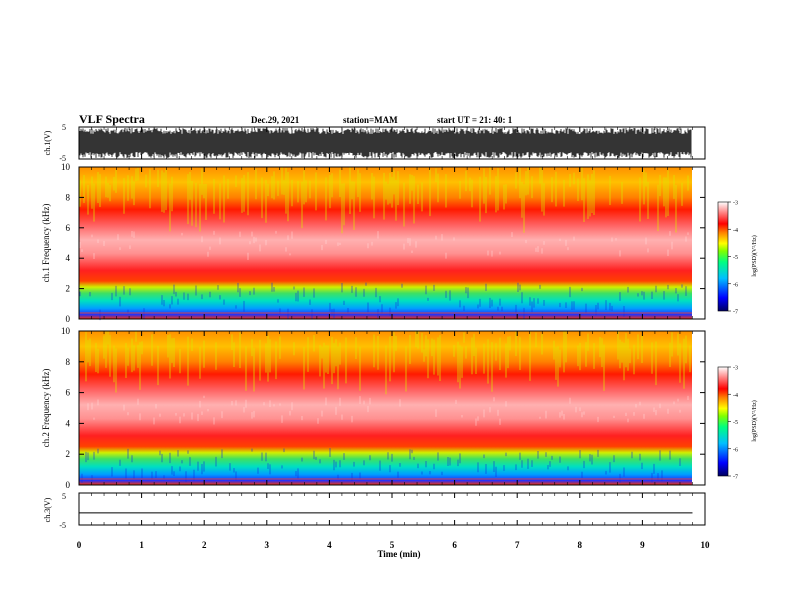  What do you see at coordinates (47, 509) in the screenshot?
I see `ch3-waveform-ylabel: ch.3(V)` at bounding box center [47, 509].